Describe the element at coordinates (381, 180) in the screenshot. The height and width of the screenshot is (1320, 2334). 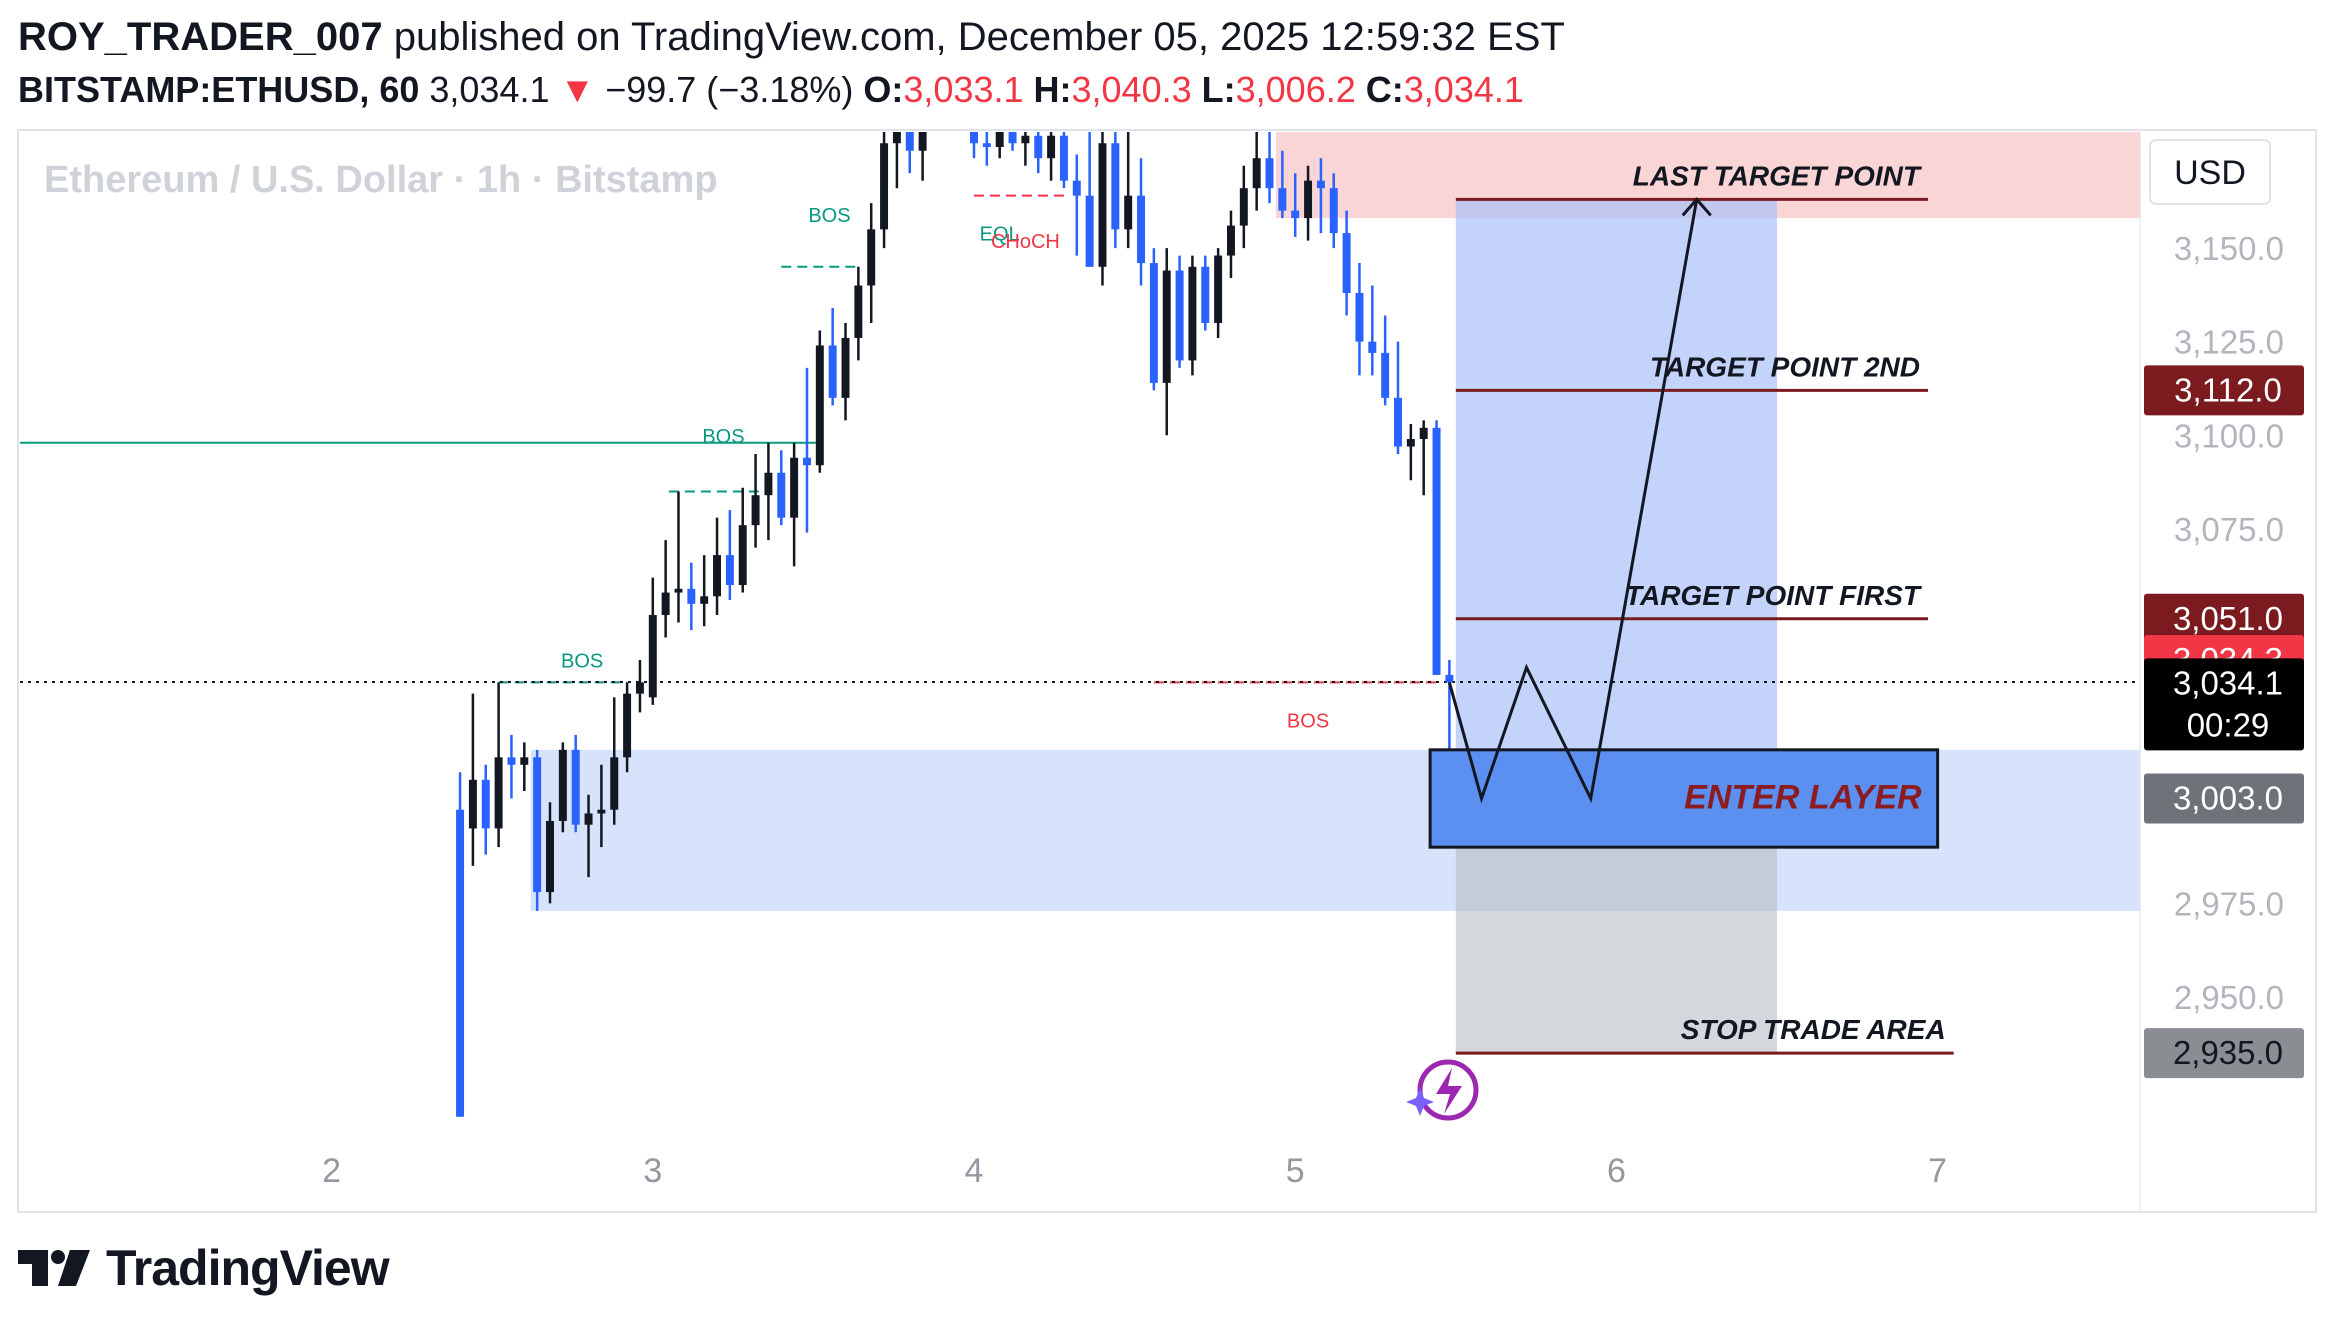
I see `chart-watermark: Ethereum / U.S. Dollar · 1h · Bitstamp` at that location.